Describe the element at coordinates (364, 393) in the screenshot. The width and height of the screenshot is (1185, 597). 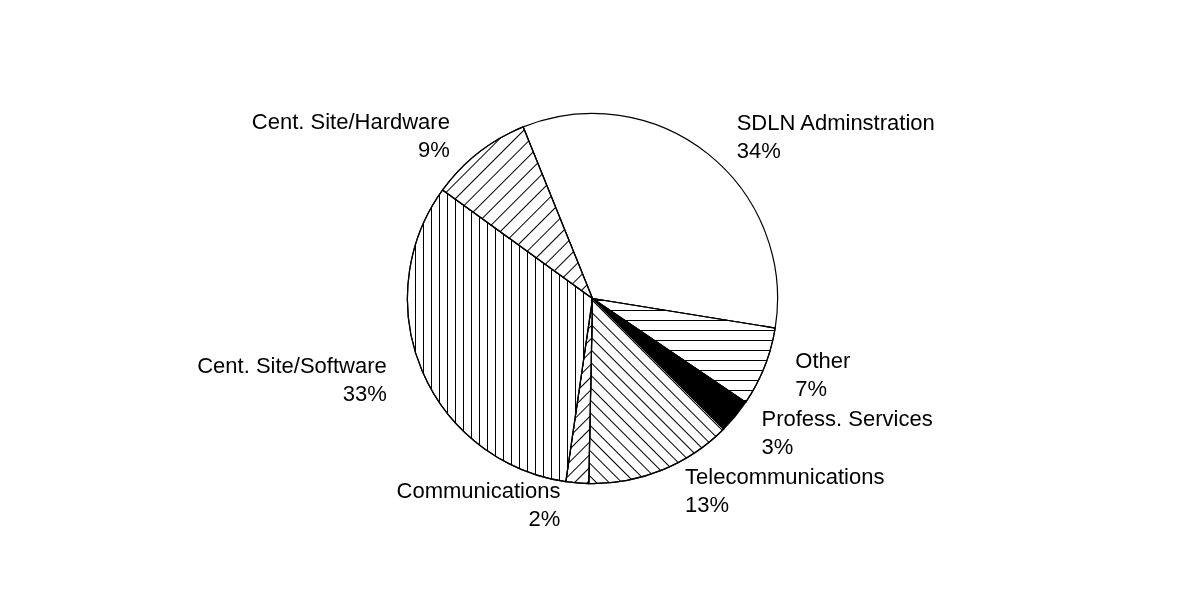
I see `data-label: 33%` at that location.